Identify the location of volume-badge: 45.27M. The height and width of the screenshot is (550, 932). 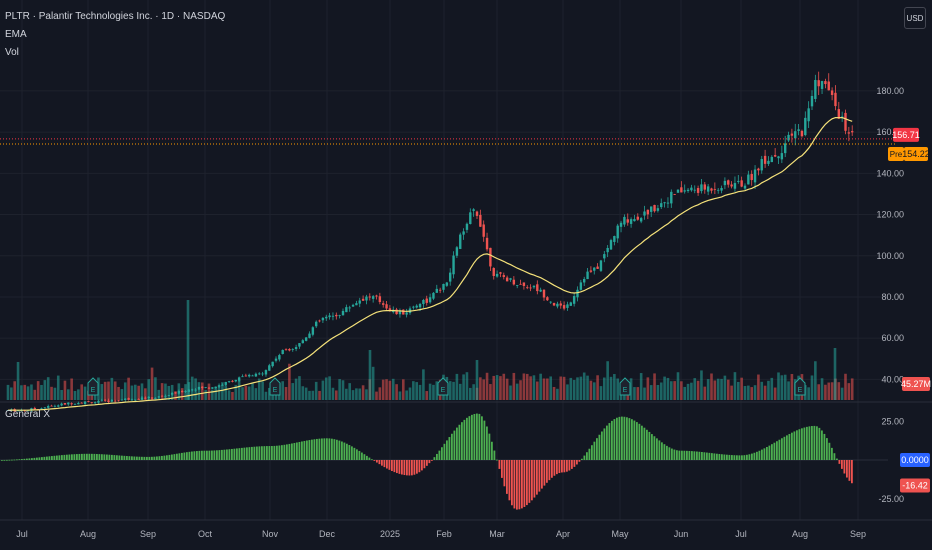
(916, 384).